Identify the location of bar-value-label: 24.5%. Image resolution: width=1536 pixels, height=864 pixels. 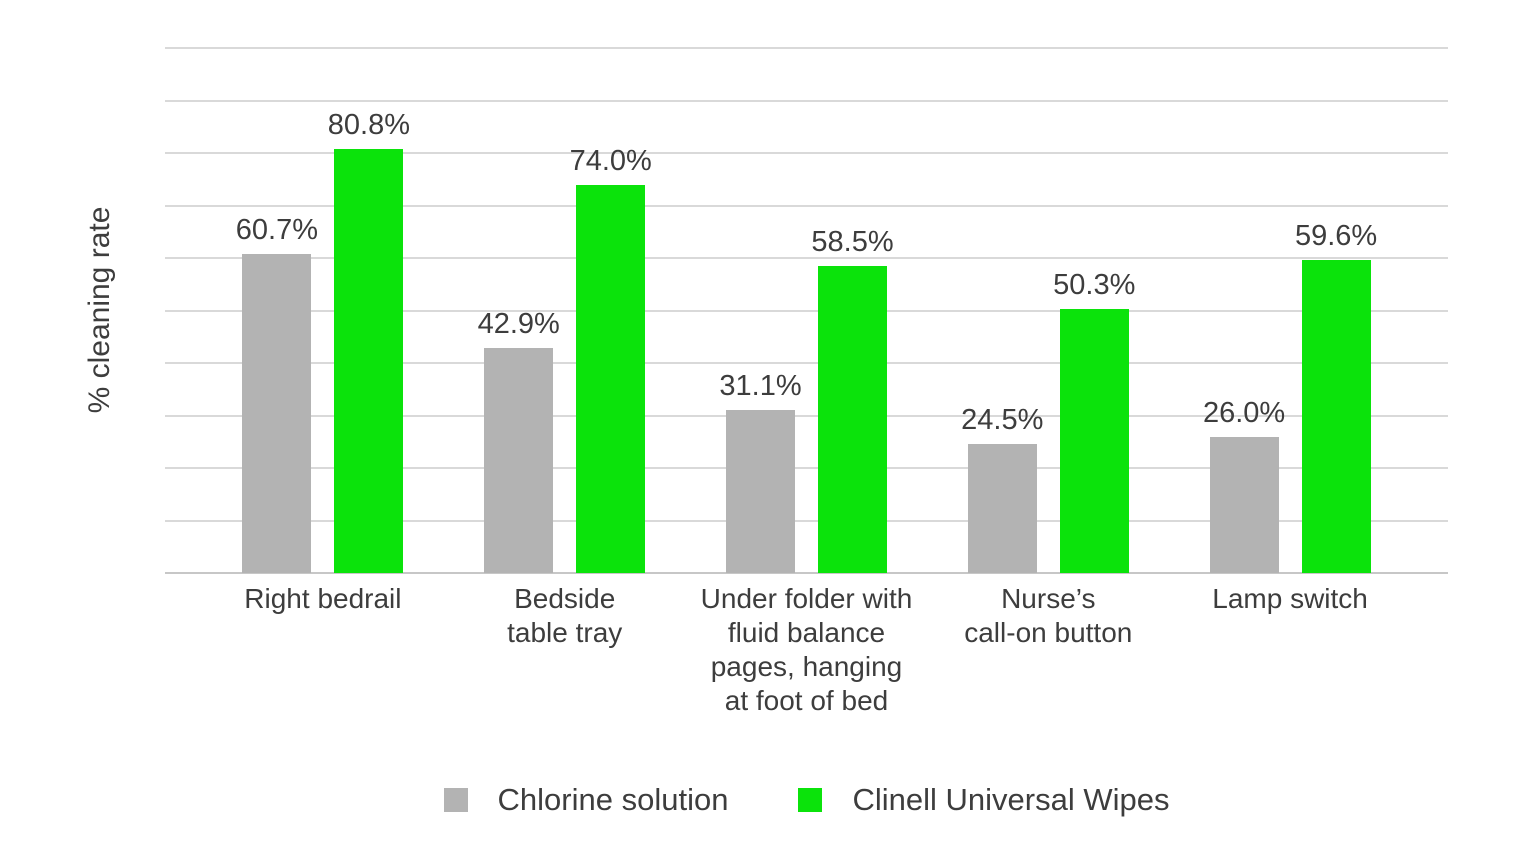
(1002, 420).